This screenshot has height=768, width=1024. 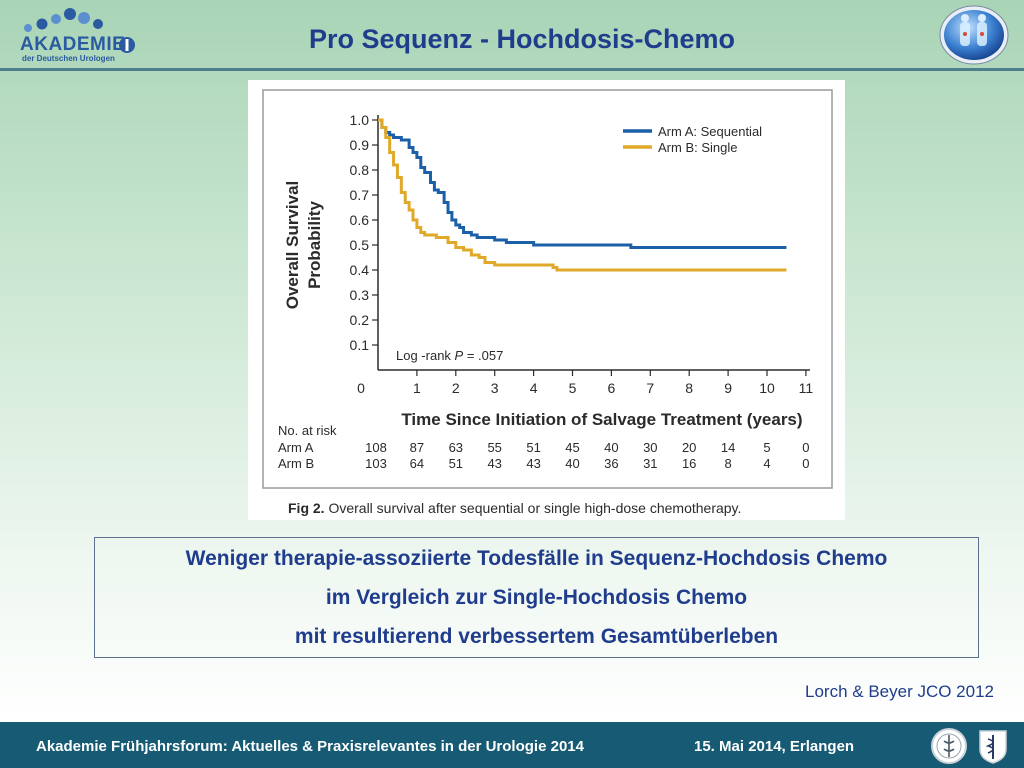 I want to click on series-line-arm-b, so click(x=582, y=195).